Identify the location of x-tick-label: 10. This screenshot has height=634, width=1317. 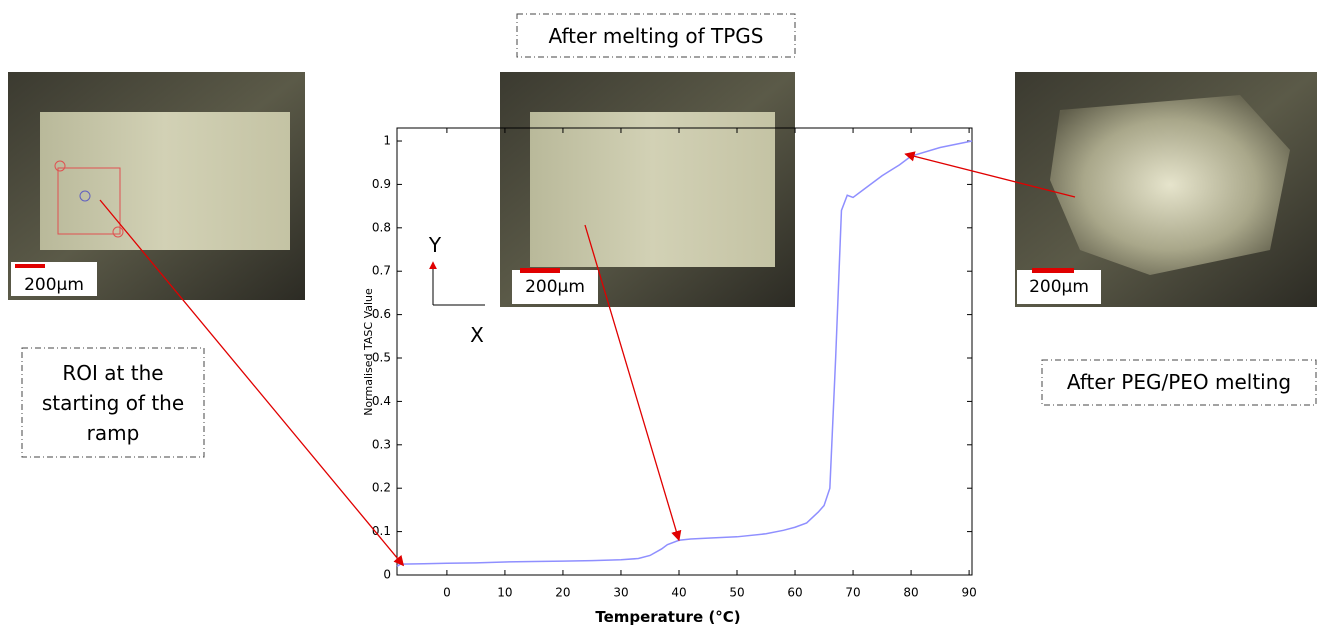
(504, 593).